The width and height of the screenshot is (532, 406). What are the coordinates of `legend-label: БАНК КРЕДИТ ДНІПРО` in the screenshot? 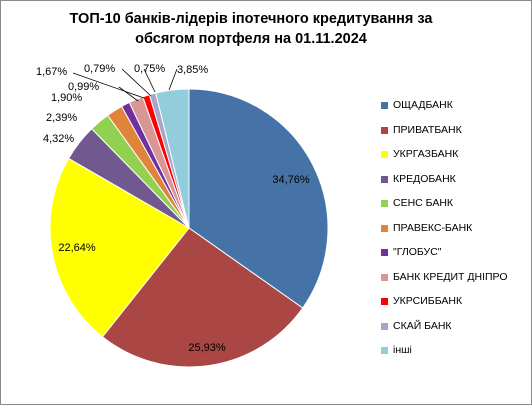 It's located at (450, 276).